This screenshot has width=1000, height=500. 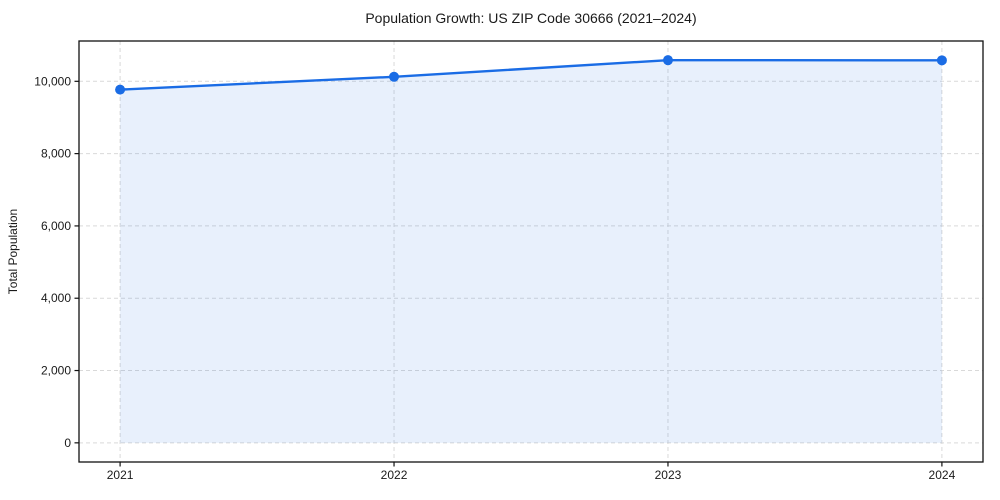 I want to click on x-tick-label: 2024, so click(x=942, y=475).